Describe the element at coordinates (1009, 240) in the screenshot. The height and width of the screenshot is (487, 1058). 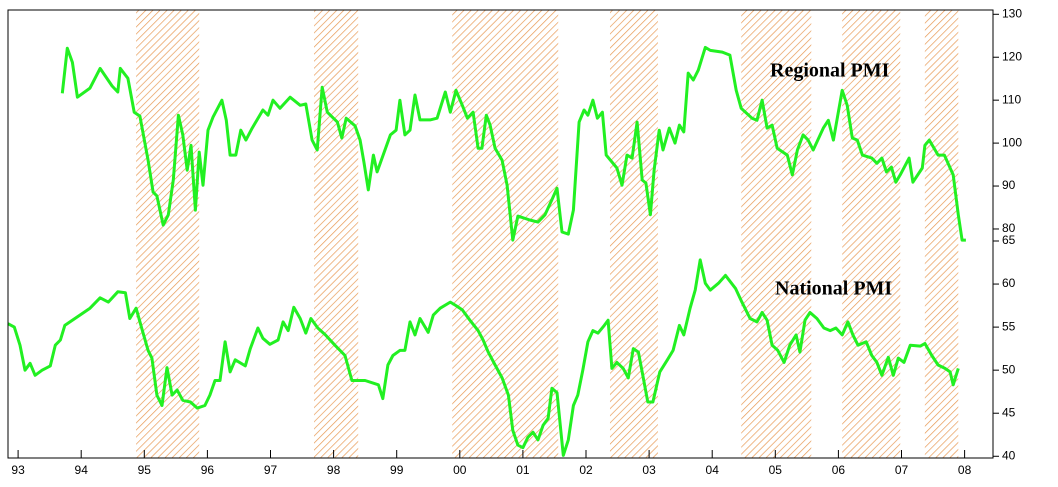
I see `y-tick-label: 65` at that location.